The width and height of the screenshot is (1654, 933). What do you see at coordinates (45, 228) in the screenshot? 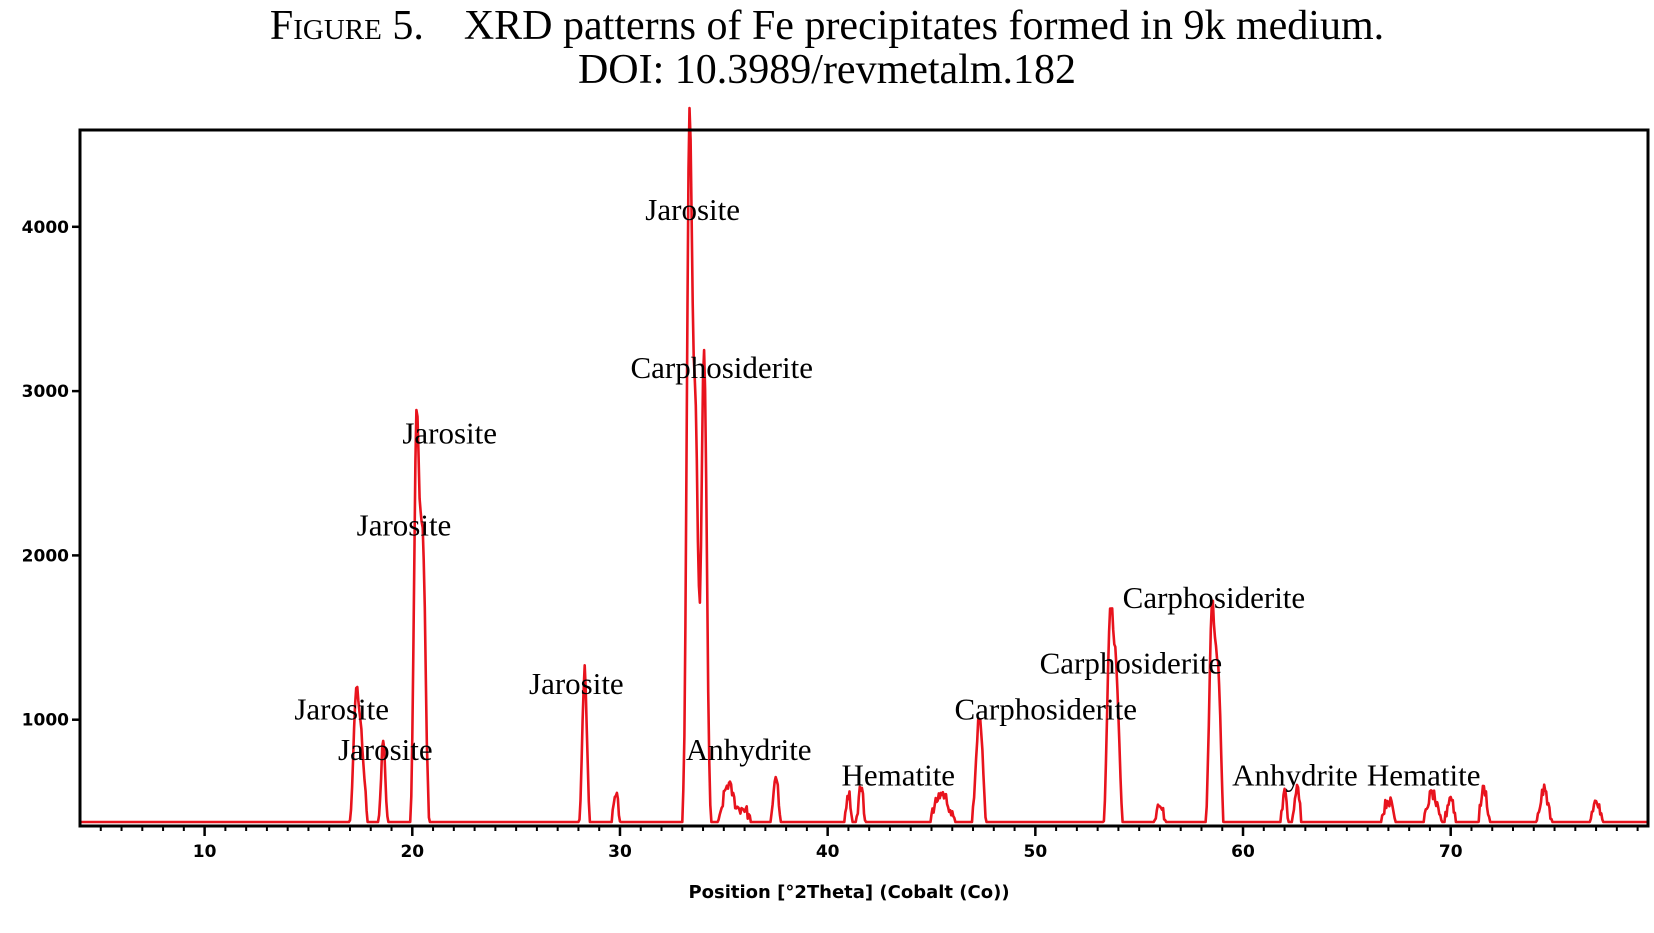
I see `y-tick-label: 4000` at bounding box center [45, 228].